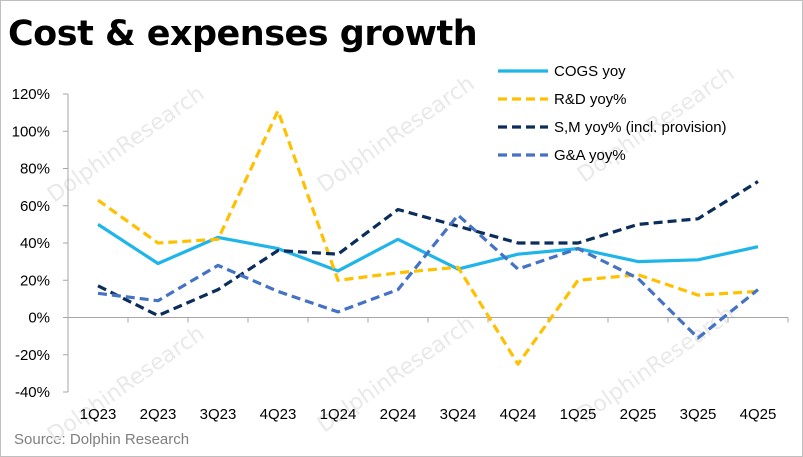 Image resolution: width=803 pixels, height=457 pixels. I want to click on y-tick-label: 100%, so click(31, 131).